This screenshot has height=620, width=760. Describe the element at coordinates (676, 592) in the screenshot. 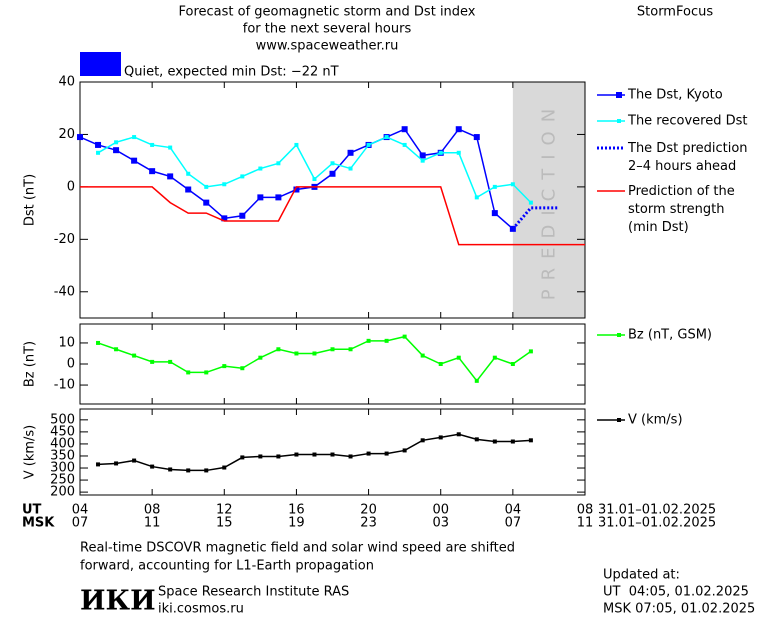

I see `updated-ut: UT 04:05, 01.02.2025` at that location.